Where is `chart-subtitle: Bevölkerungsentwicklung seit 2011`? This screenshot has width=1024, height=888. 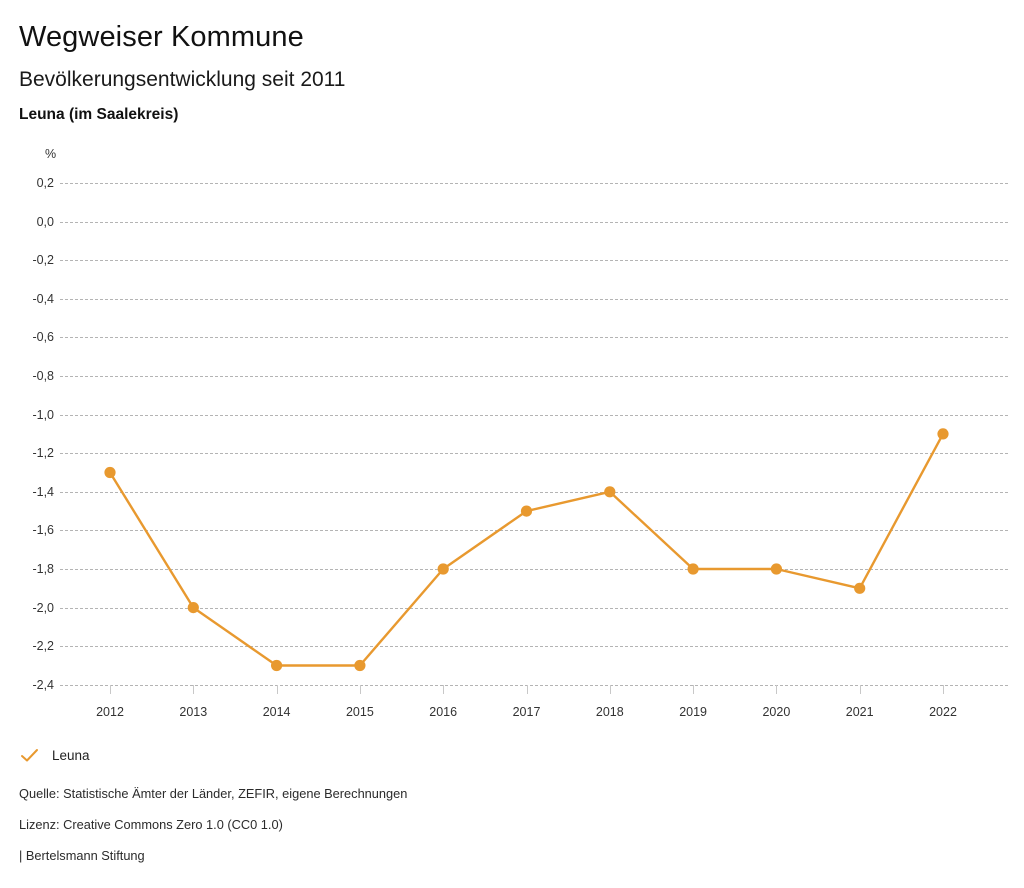 chart-subtitle: Bevölkerungsentwicklung seit 2011 is located at coordinates (182, 79).